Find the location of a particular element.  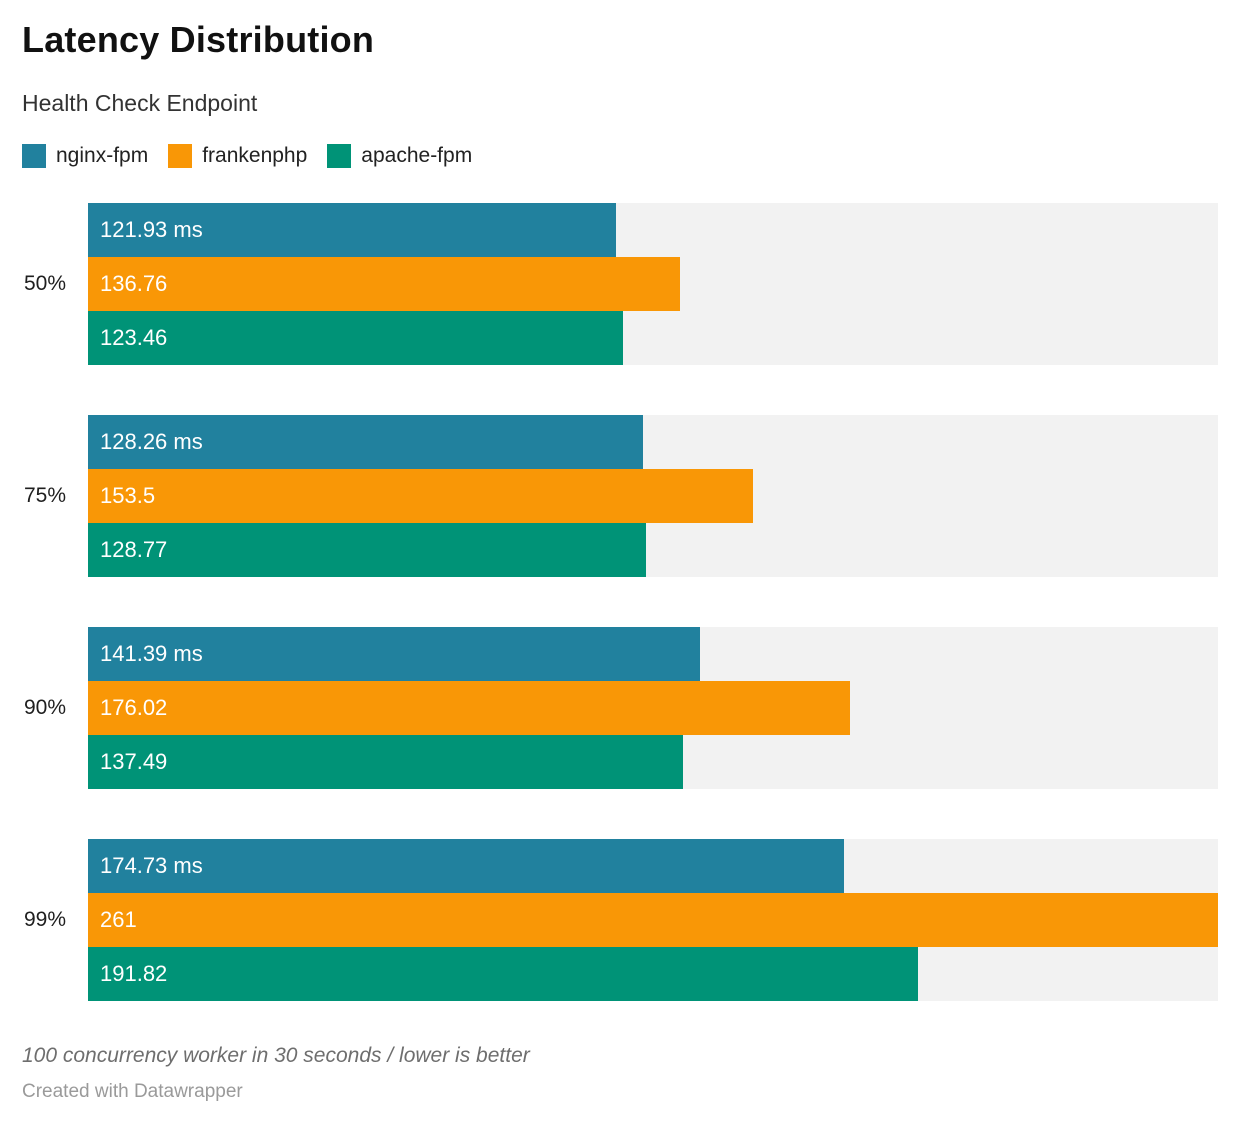

bar-track: 174.73 ms 261 191.82 is located at coordinates (653, 920).